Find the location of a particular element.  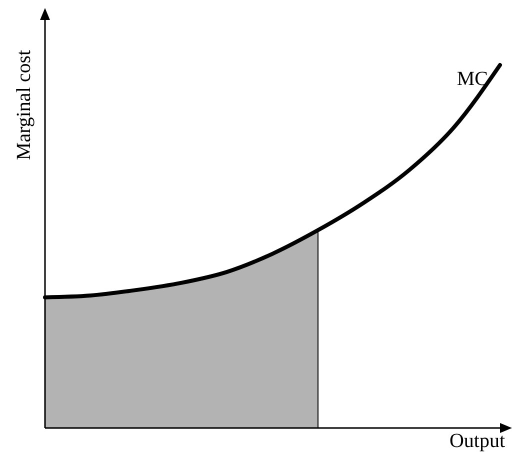

y-axis-title: Marginal cost is located at coordinates (24, 104).